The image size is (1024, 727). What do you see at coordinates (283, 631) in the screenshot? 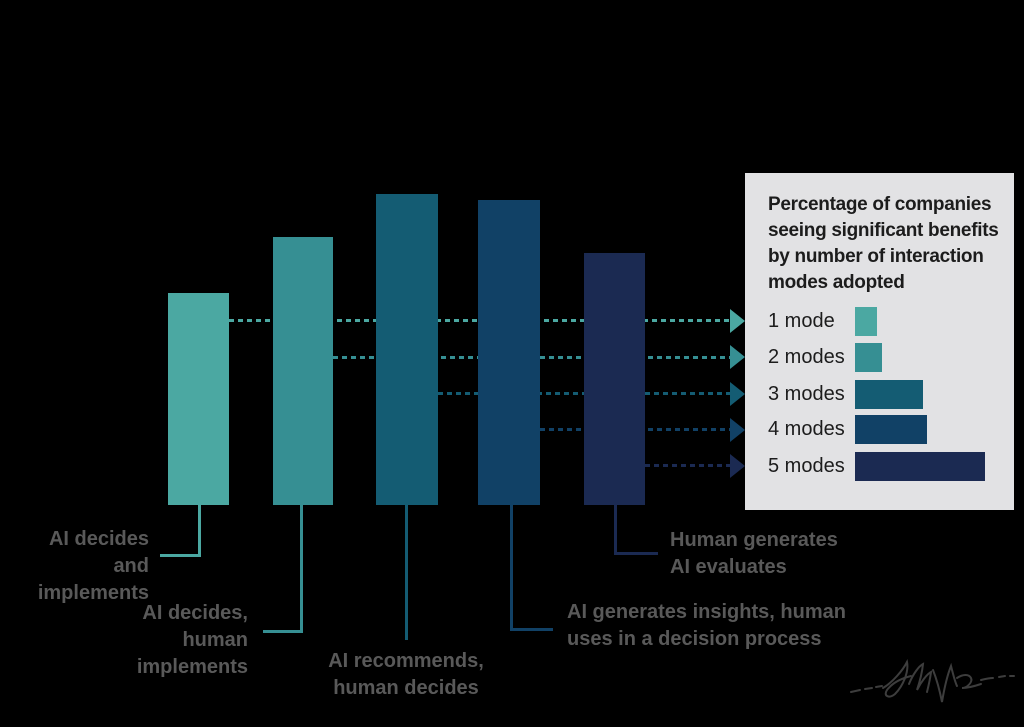
I see `connector-2-horizontal` at bounding box center [283, 631].